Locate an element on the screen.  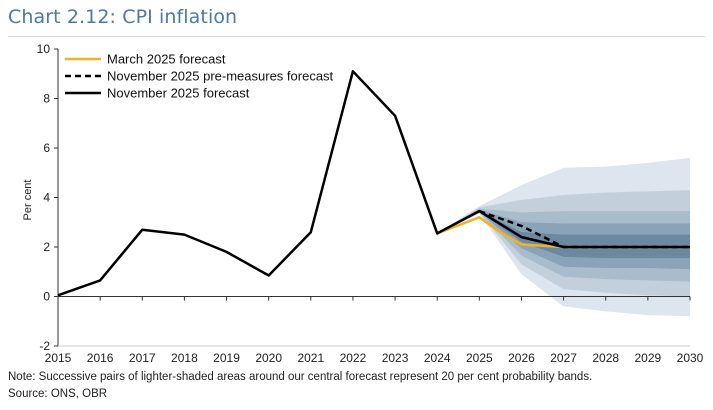
y-tick-label: 2 is located at coordinates (46, 247).